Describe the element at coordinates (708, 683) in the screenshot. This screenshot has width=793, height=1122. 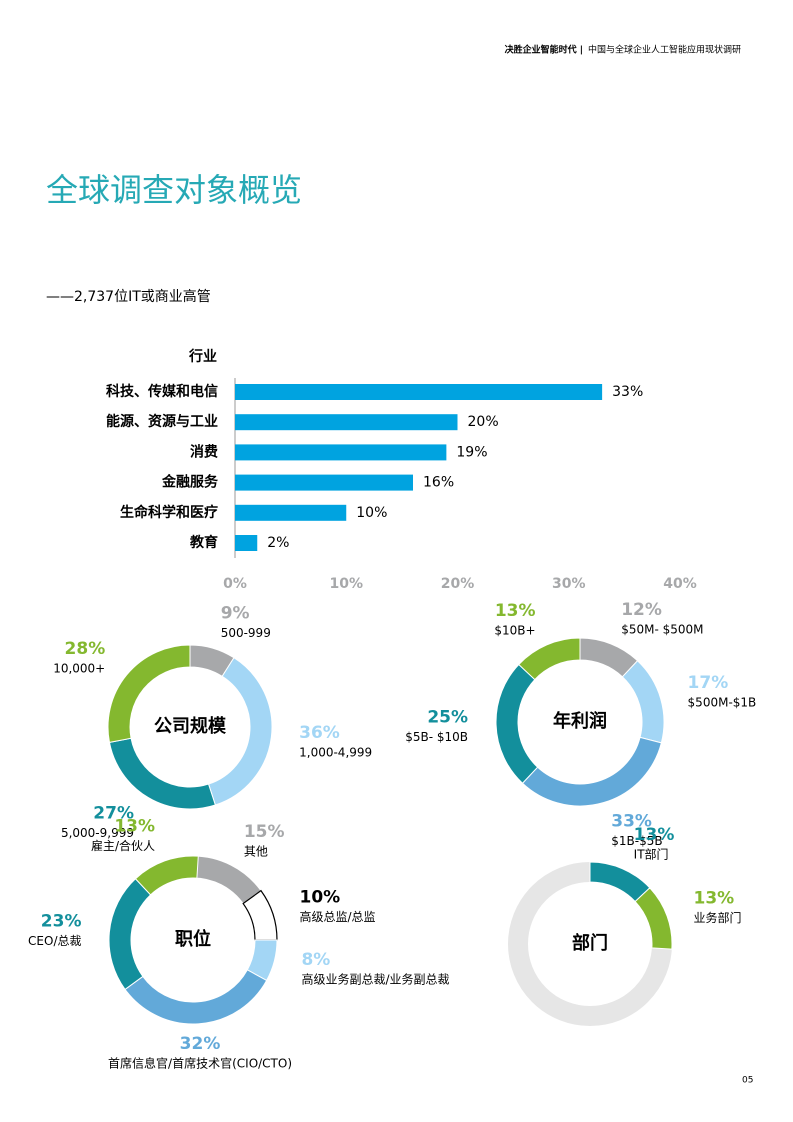
I see `value-label: 17%` at that location.